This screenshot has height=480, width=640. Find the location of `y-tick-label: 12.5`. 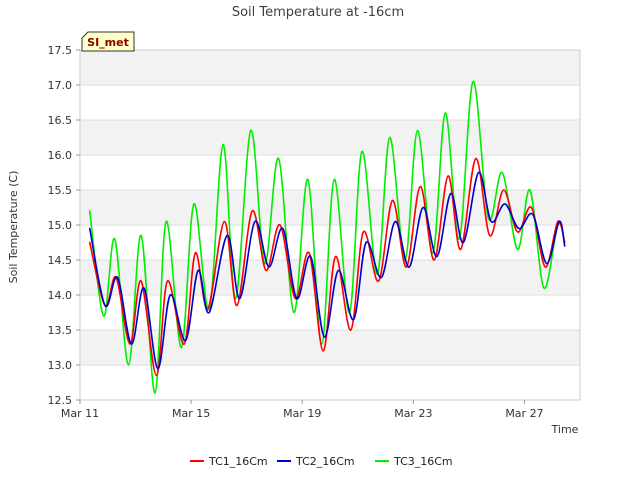

y-tick-label: 12.5 is located at coordinates (60, 400).